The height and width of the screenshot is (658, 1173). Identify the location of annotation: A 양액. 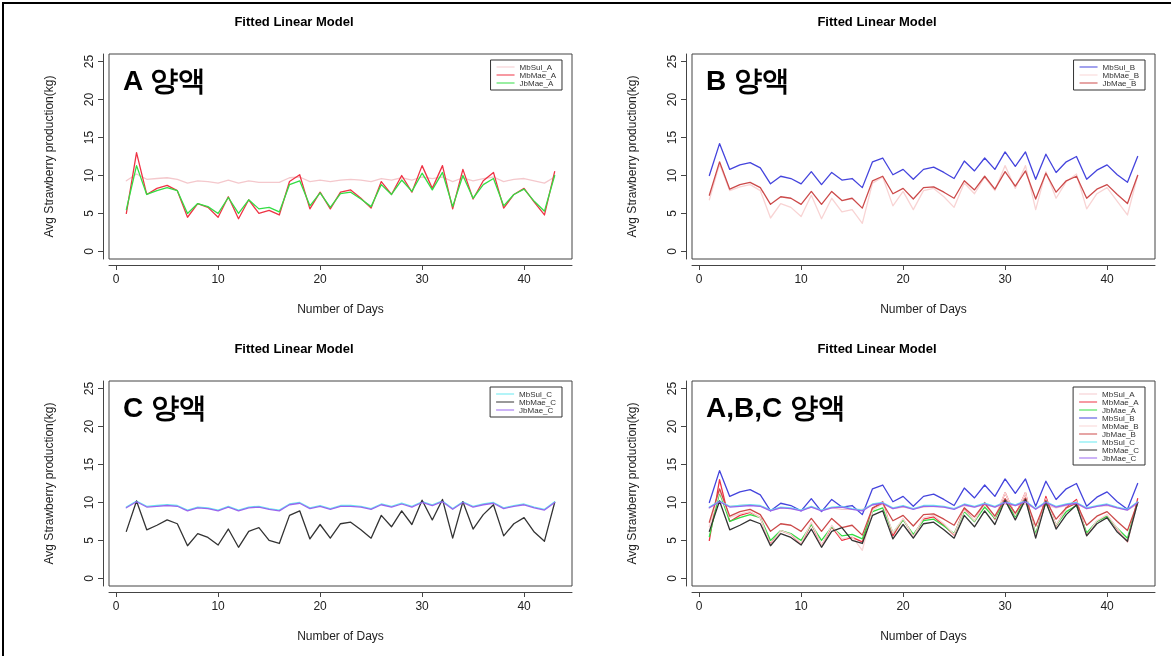
(164, 80).